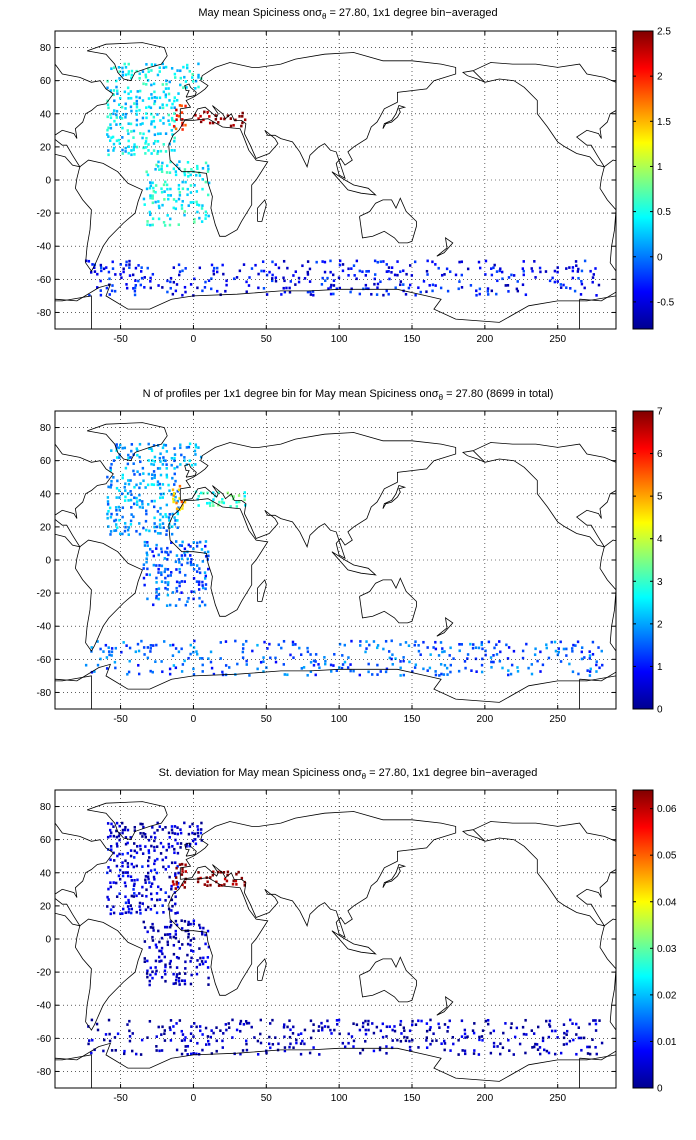 This screenshot has height=1140, width=696. What do you see at coordinates (176, 953) in the screenshot?
I see `data-region-tropical-south-atlantic` at bounding box center [176, 953].